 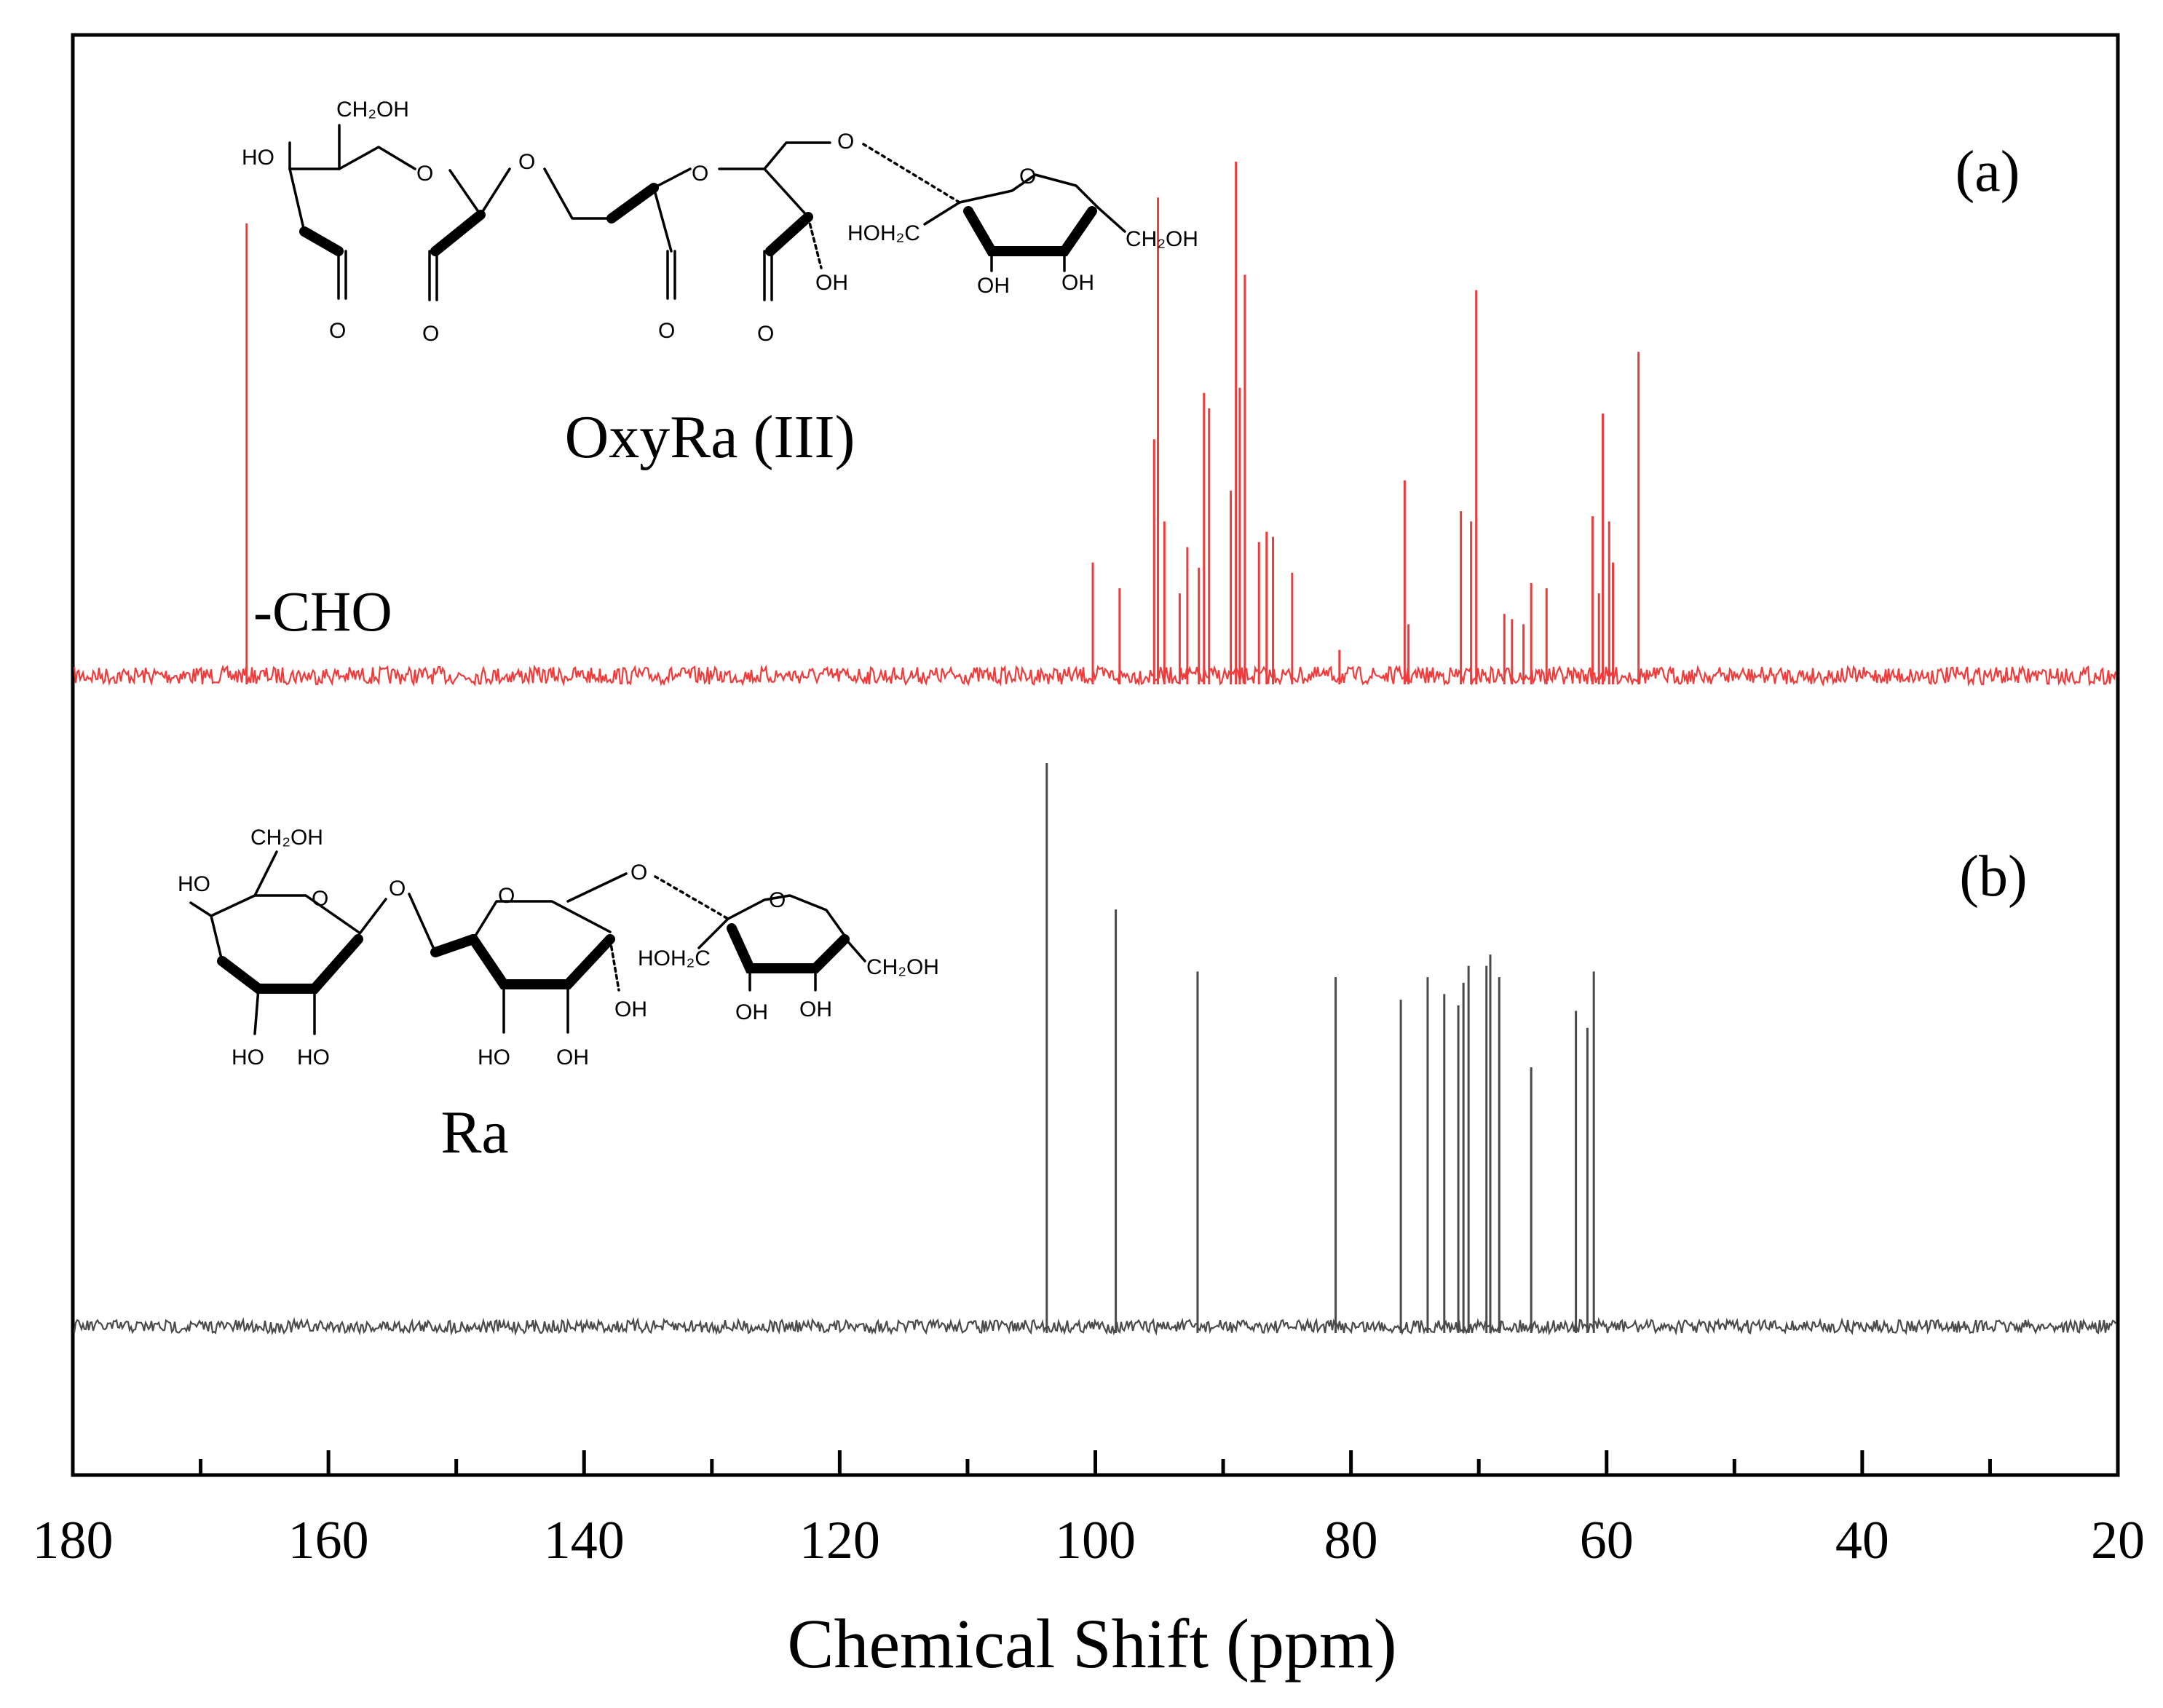 I want to click on baseline-b, so click(x=1094, y=1326).